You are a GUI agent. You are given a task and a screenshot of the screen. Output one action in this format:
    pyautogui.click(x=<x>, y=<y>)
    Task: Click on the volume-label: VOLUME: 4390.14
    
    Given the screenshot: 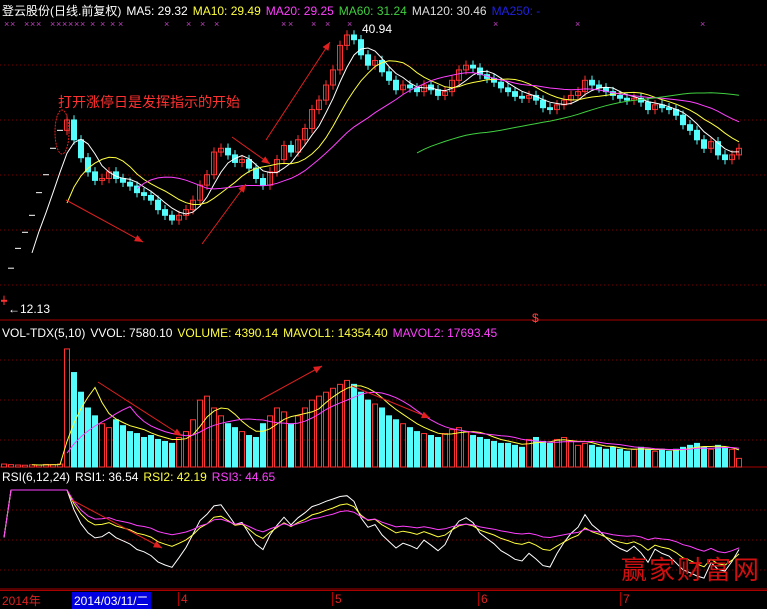 What is the action you would take?
    pyautogui.click(x=228, y=333)
    